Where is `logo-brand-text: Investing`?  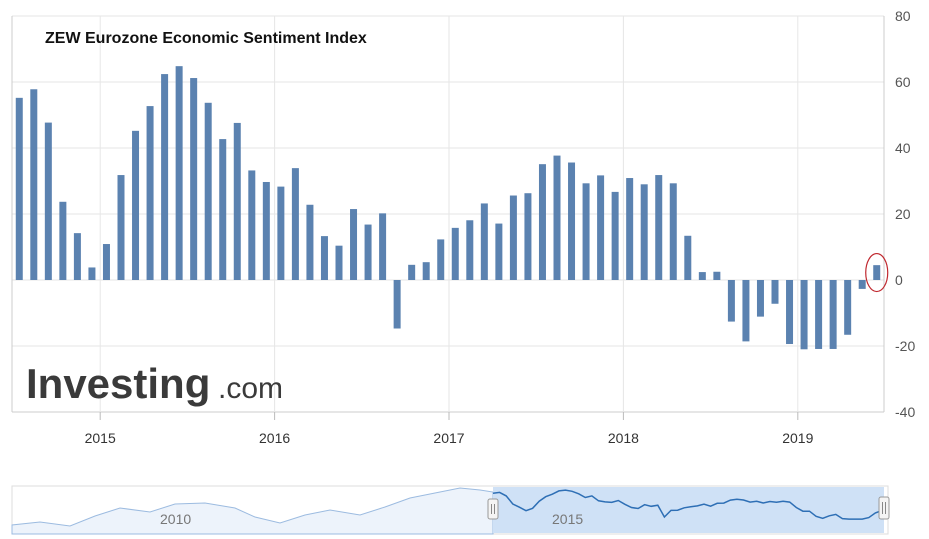
logo-brand-text: Investing is located at coordinates (118, 383).